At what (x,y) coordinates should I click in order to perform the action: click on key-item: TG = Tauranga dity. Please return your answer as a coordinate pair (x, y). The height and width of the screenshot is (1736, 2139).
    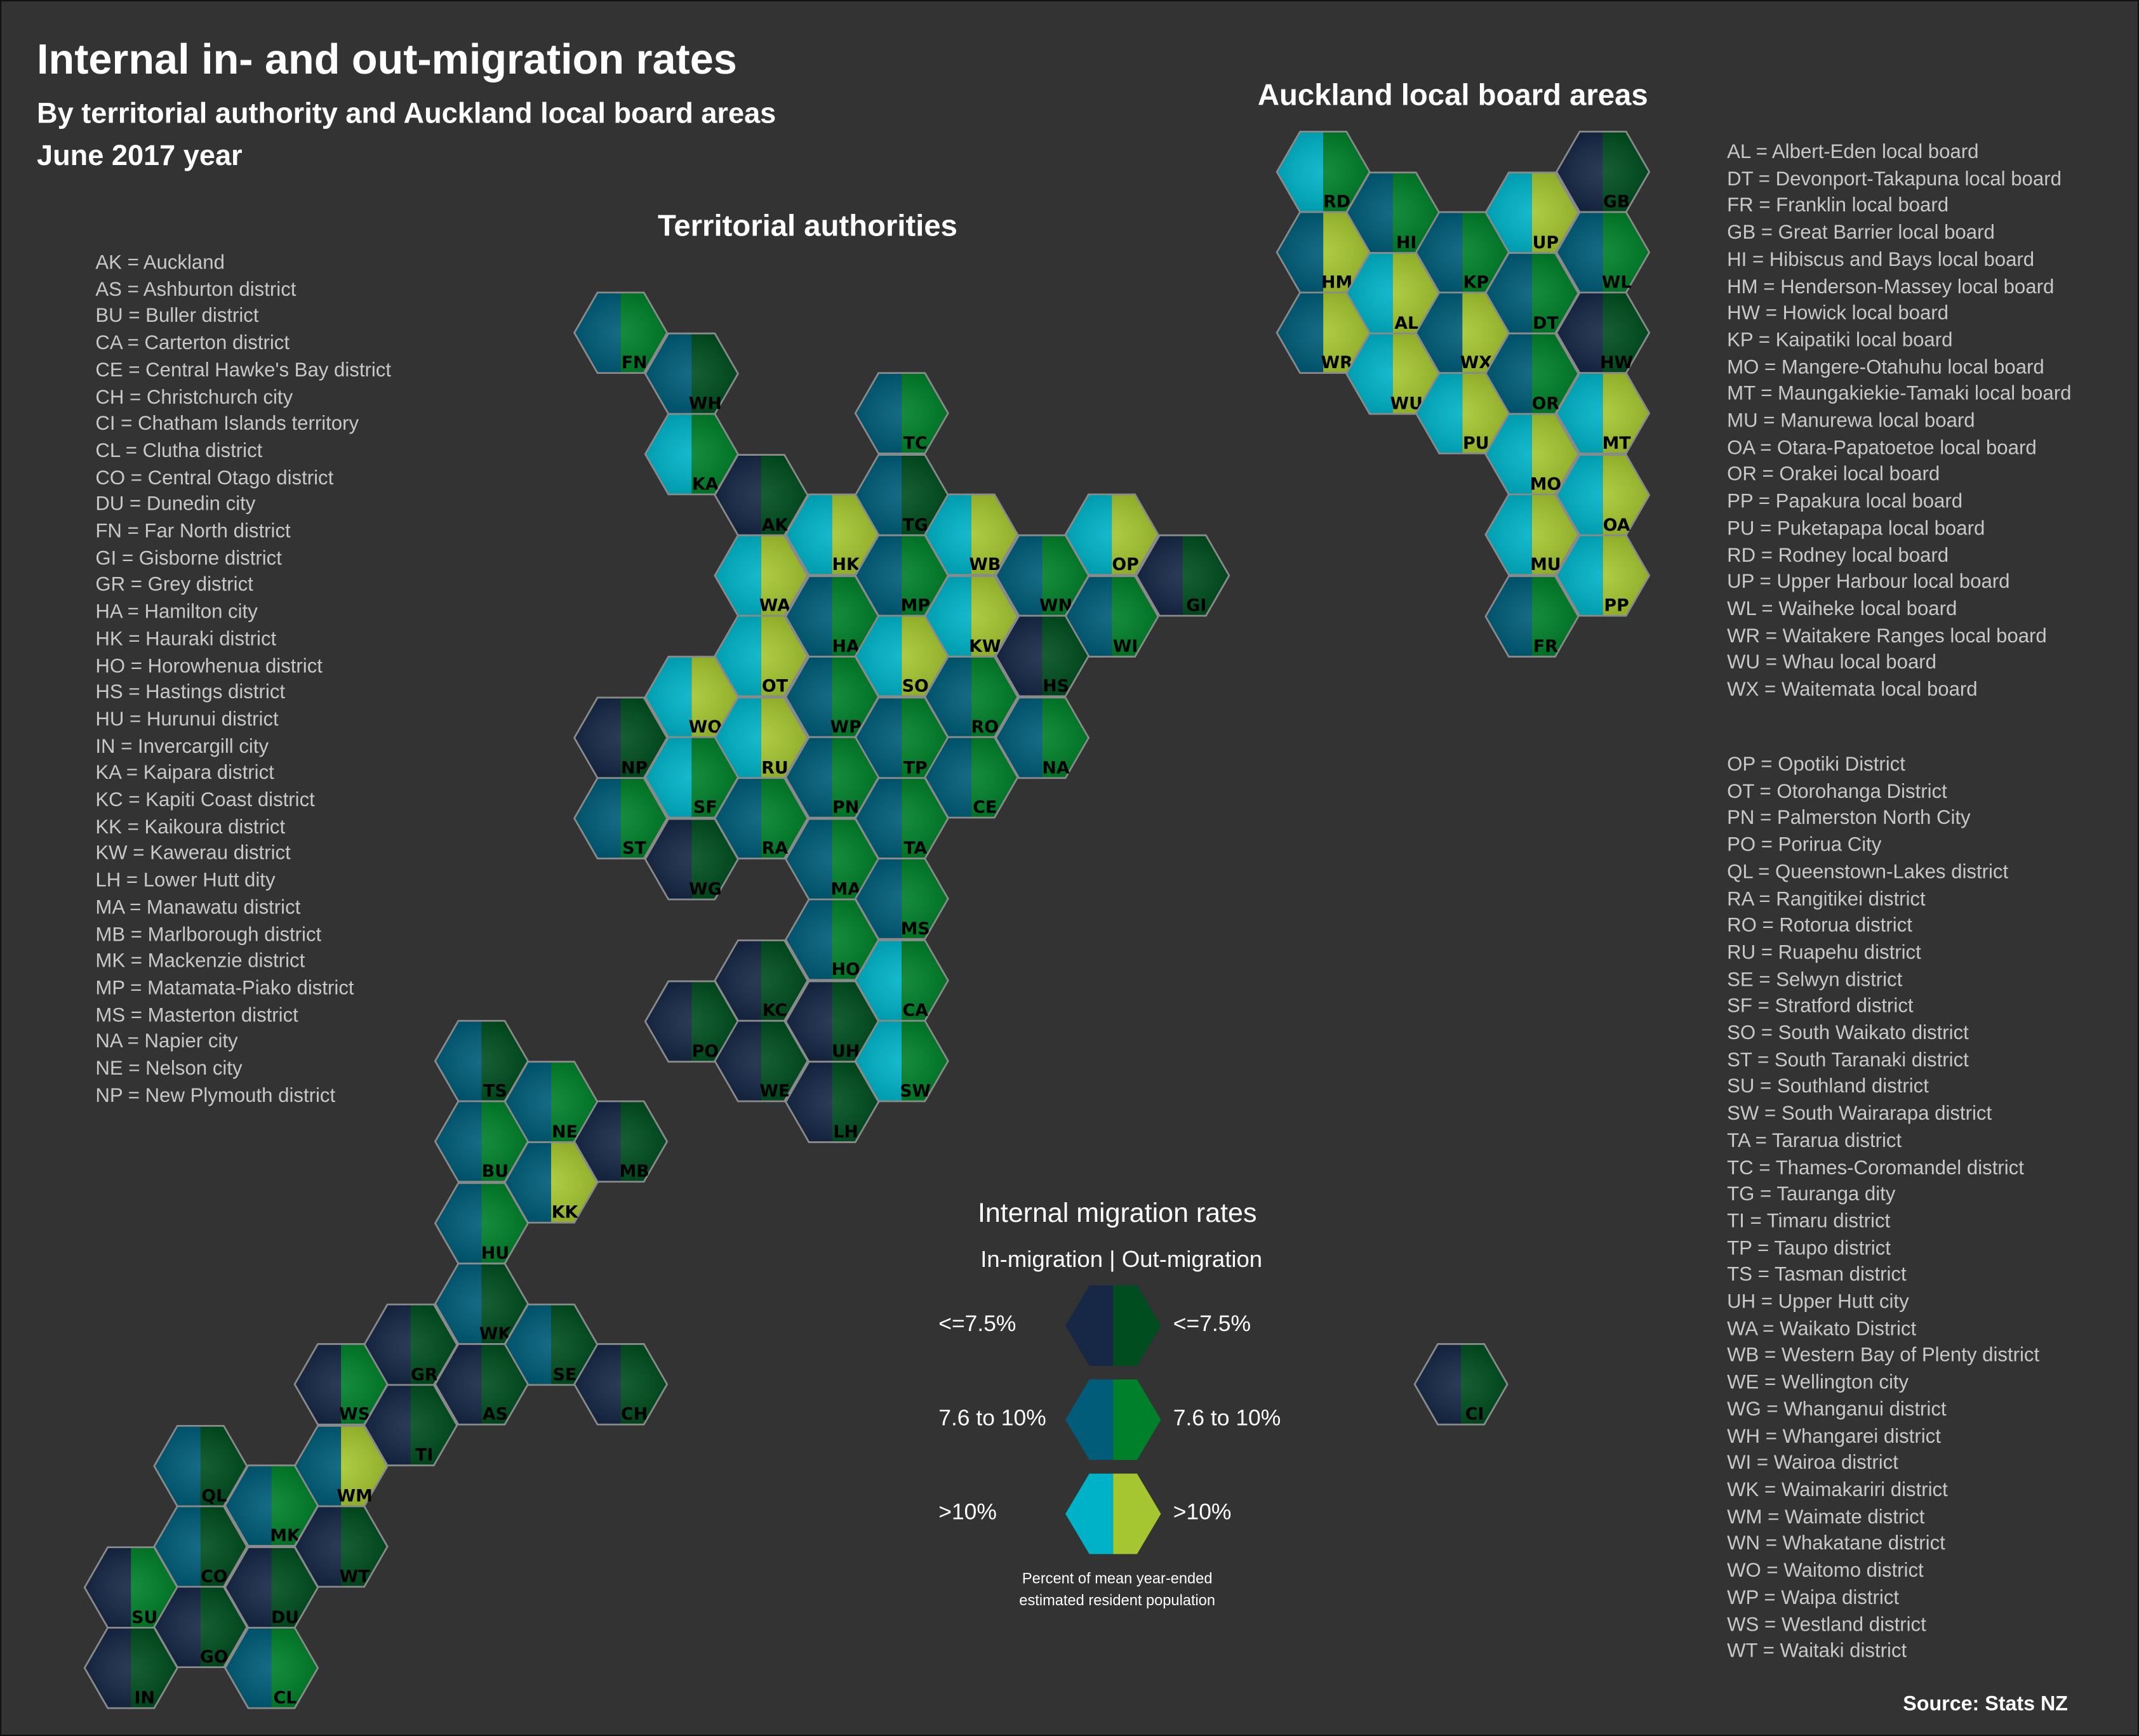
    Looking at the image, I should click on (1811, 1195).